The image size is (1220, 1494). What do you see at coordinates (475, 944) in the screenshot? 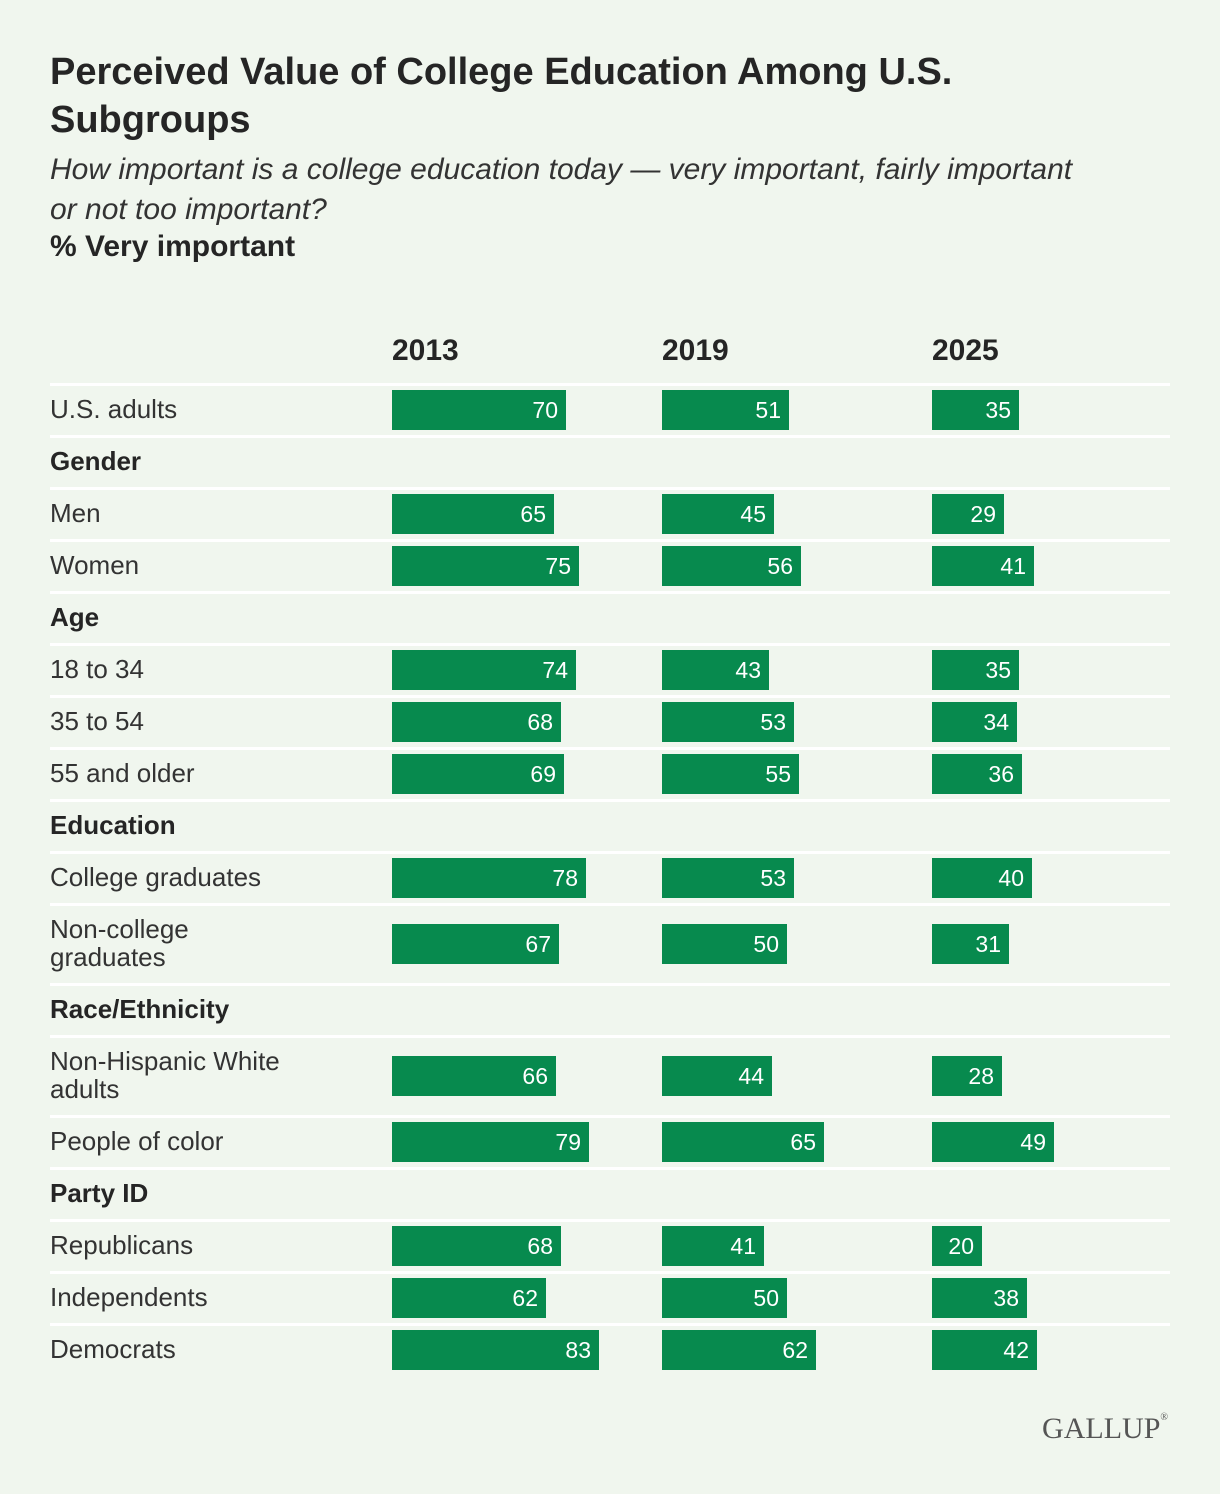
I see `bar-non-college-graduates-2013: 67` at bounding box center [475, 944].